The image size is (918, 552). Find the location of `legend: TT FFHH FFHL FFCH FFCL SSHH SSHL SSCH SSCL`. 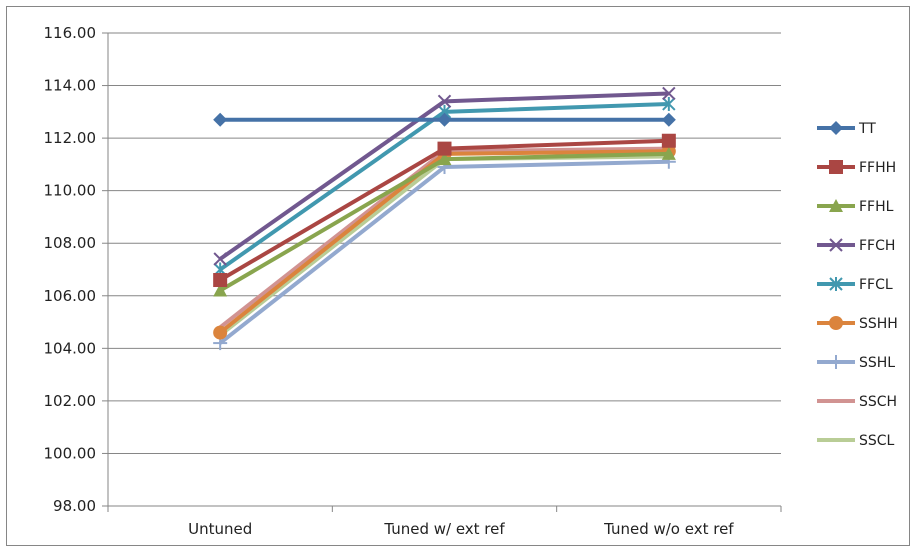

legend: TT FFHH FFHL FFCH FFCL SSHH SSHL SSCH SSCL is located at coordinates (857, 285).